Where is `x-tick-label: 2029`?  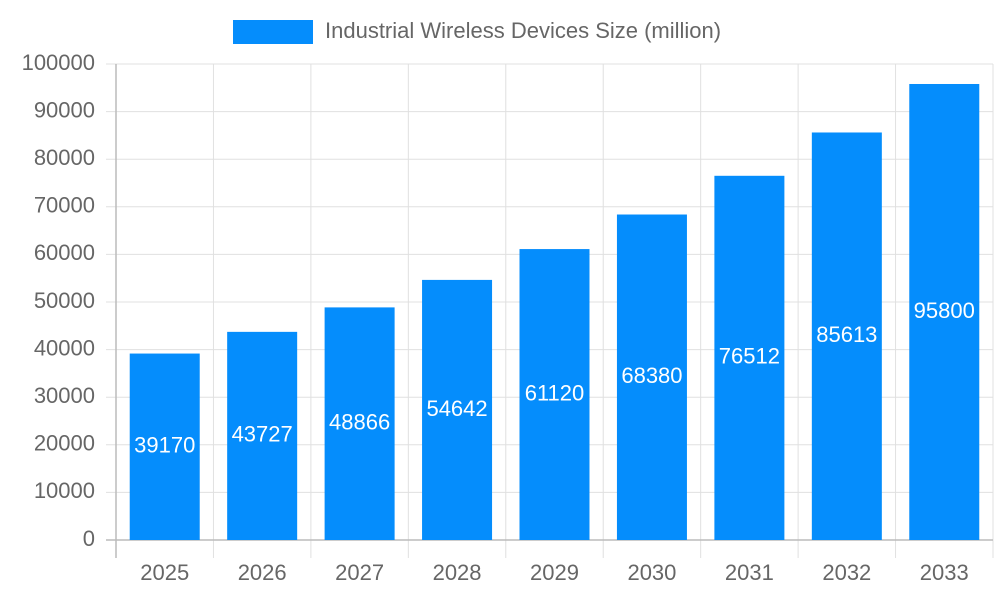 x-tick-label: 2029 is located at coordinates (554, 572).